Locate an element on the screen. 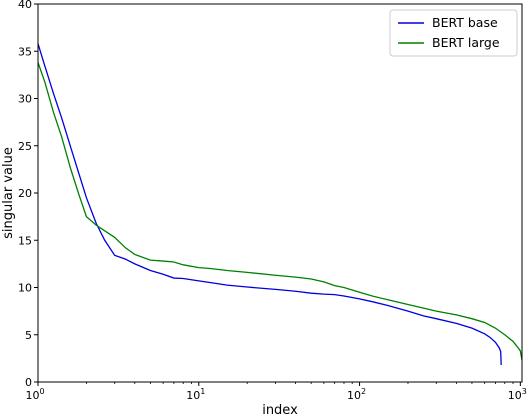 The height and width of the screenshot is (418, 530). y-tick-label-5: 25 is located at coordinates (25, 146).